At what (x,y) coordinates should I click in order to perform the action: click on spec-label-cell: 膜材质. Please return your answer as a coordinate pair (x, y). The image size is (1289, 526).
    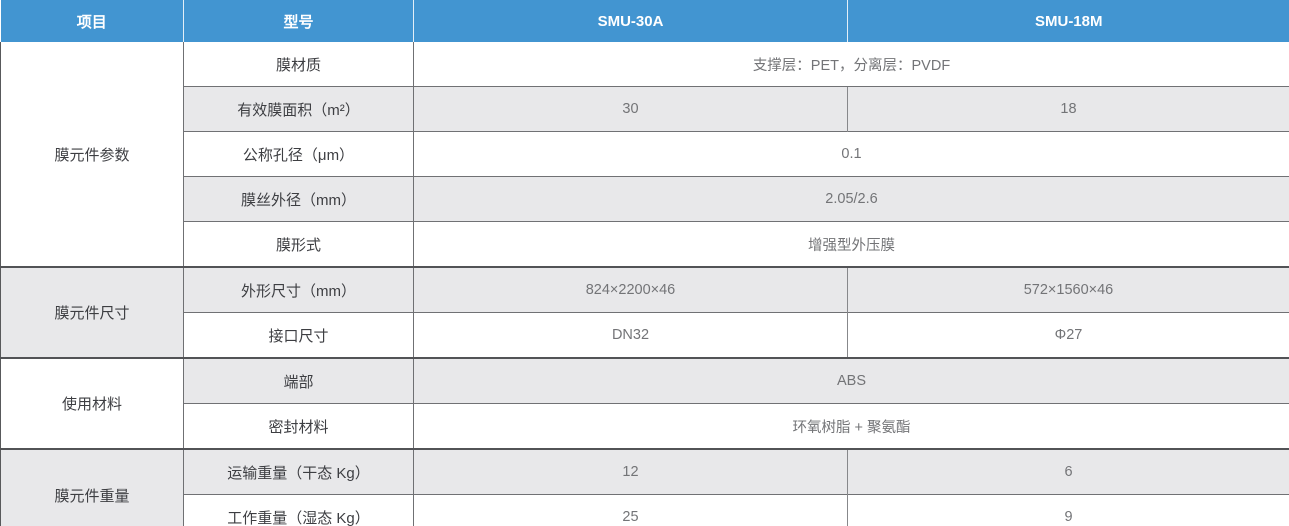
    Looking at the image, I should click on (298, 64).